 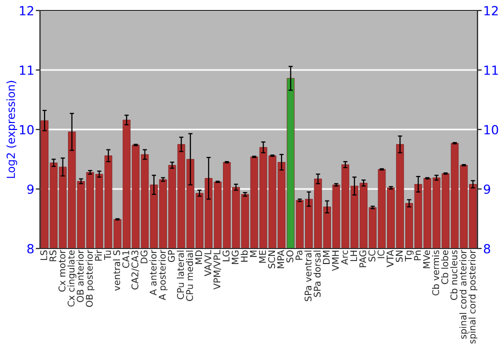 I want to click on x-tick-label: SCN, so click(x=272, y=259).